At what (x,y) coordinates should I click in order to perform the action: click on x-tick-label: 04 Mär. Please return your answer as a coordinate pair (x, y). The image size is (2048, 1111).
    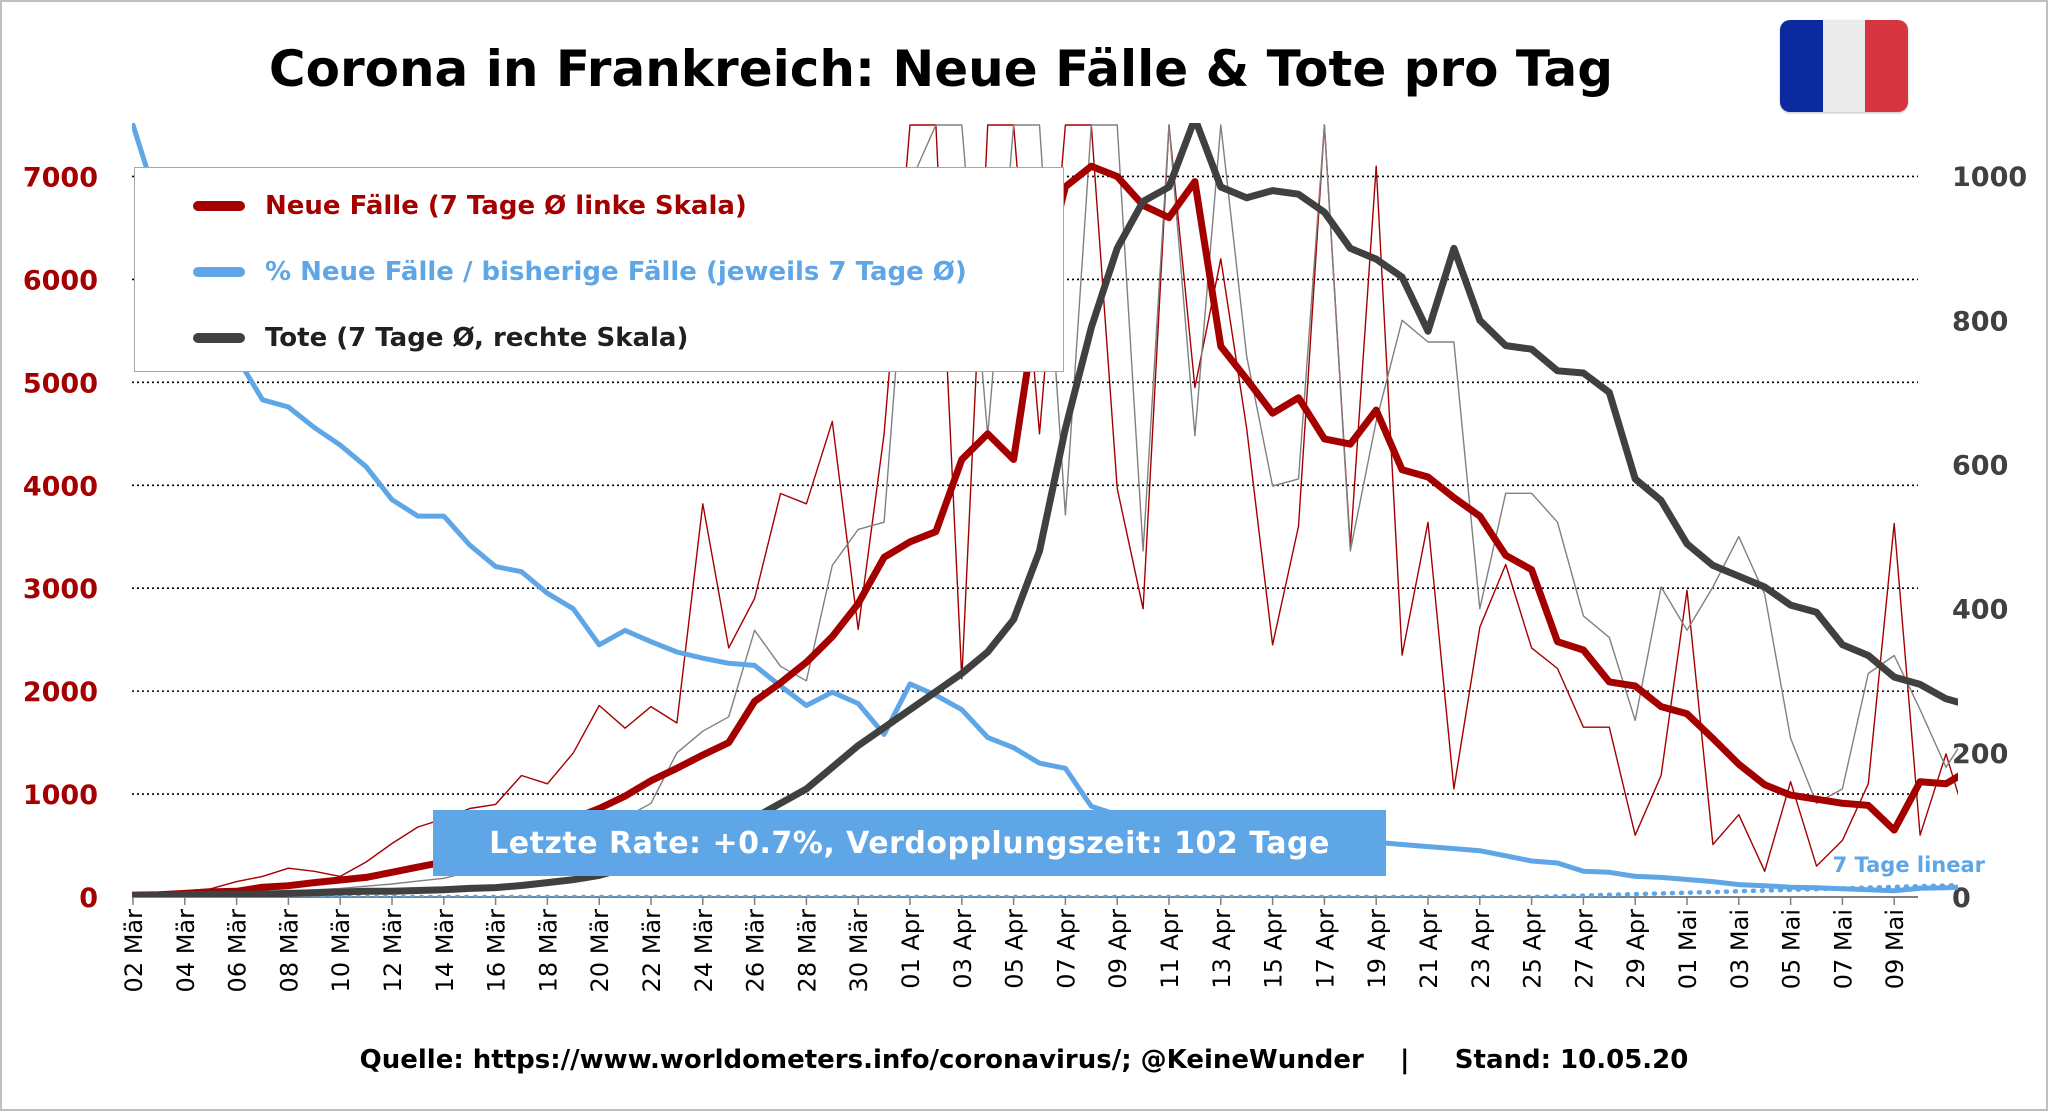
    Looking at the image, I should click on (186, 951).